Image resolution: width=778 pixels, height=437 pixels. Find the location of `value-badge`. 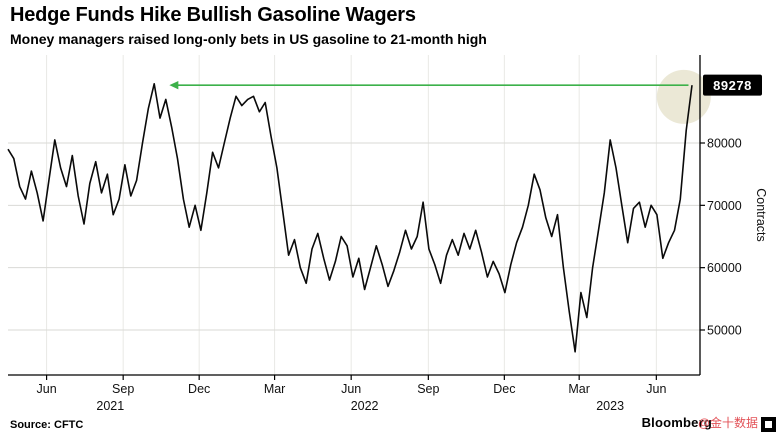

value-badge is located at coordinates (732, 85).